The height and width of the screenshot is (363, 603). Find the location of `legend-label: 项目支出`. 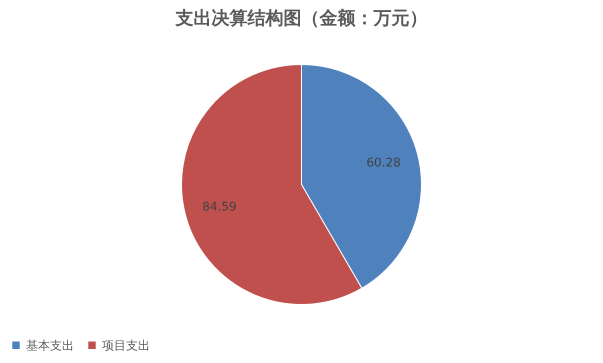

legend-label: 项目支出 is located at coordinates (126, 345).